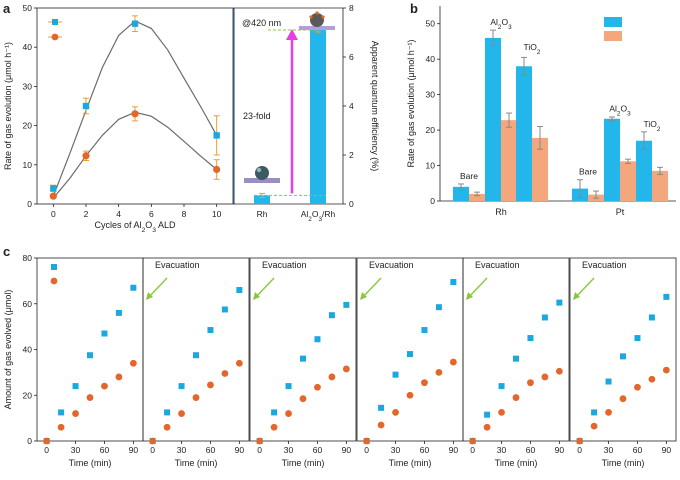  Describe the element at coordinates (501, 212) in the screenshot. I see `panel-b-group-label: Rh` at that location.